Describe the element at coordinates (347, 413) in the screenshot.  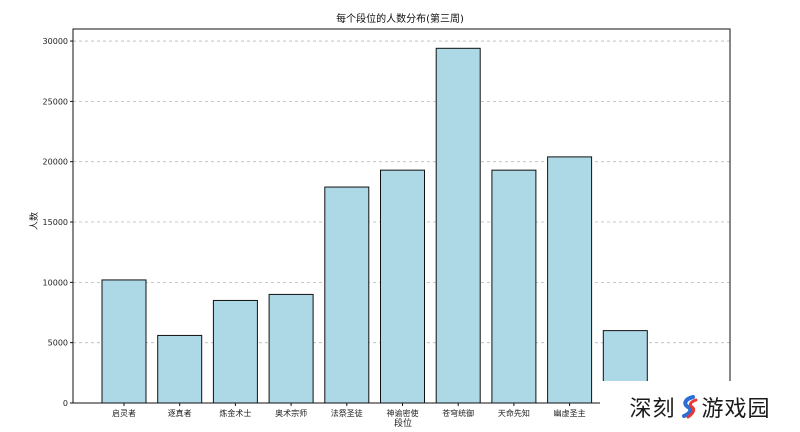
I see `x-tick-label: 法祭圣徒` at that location.